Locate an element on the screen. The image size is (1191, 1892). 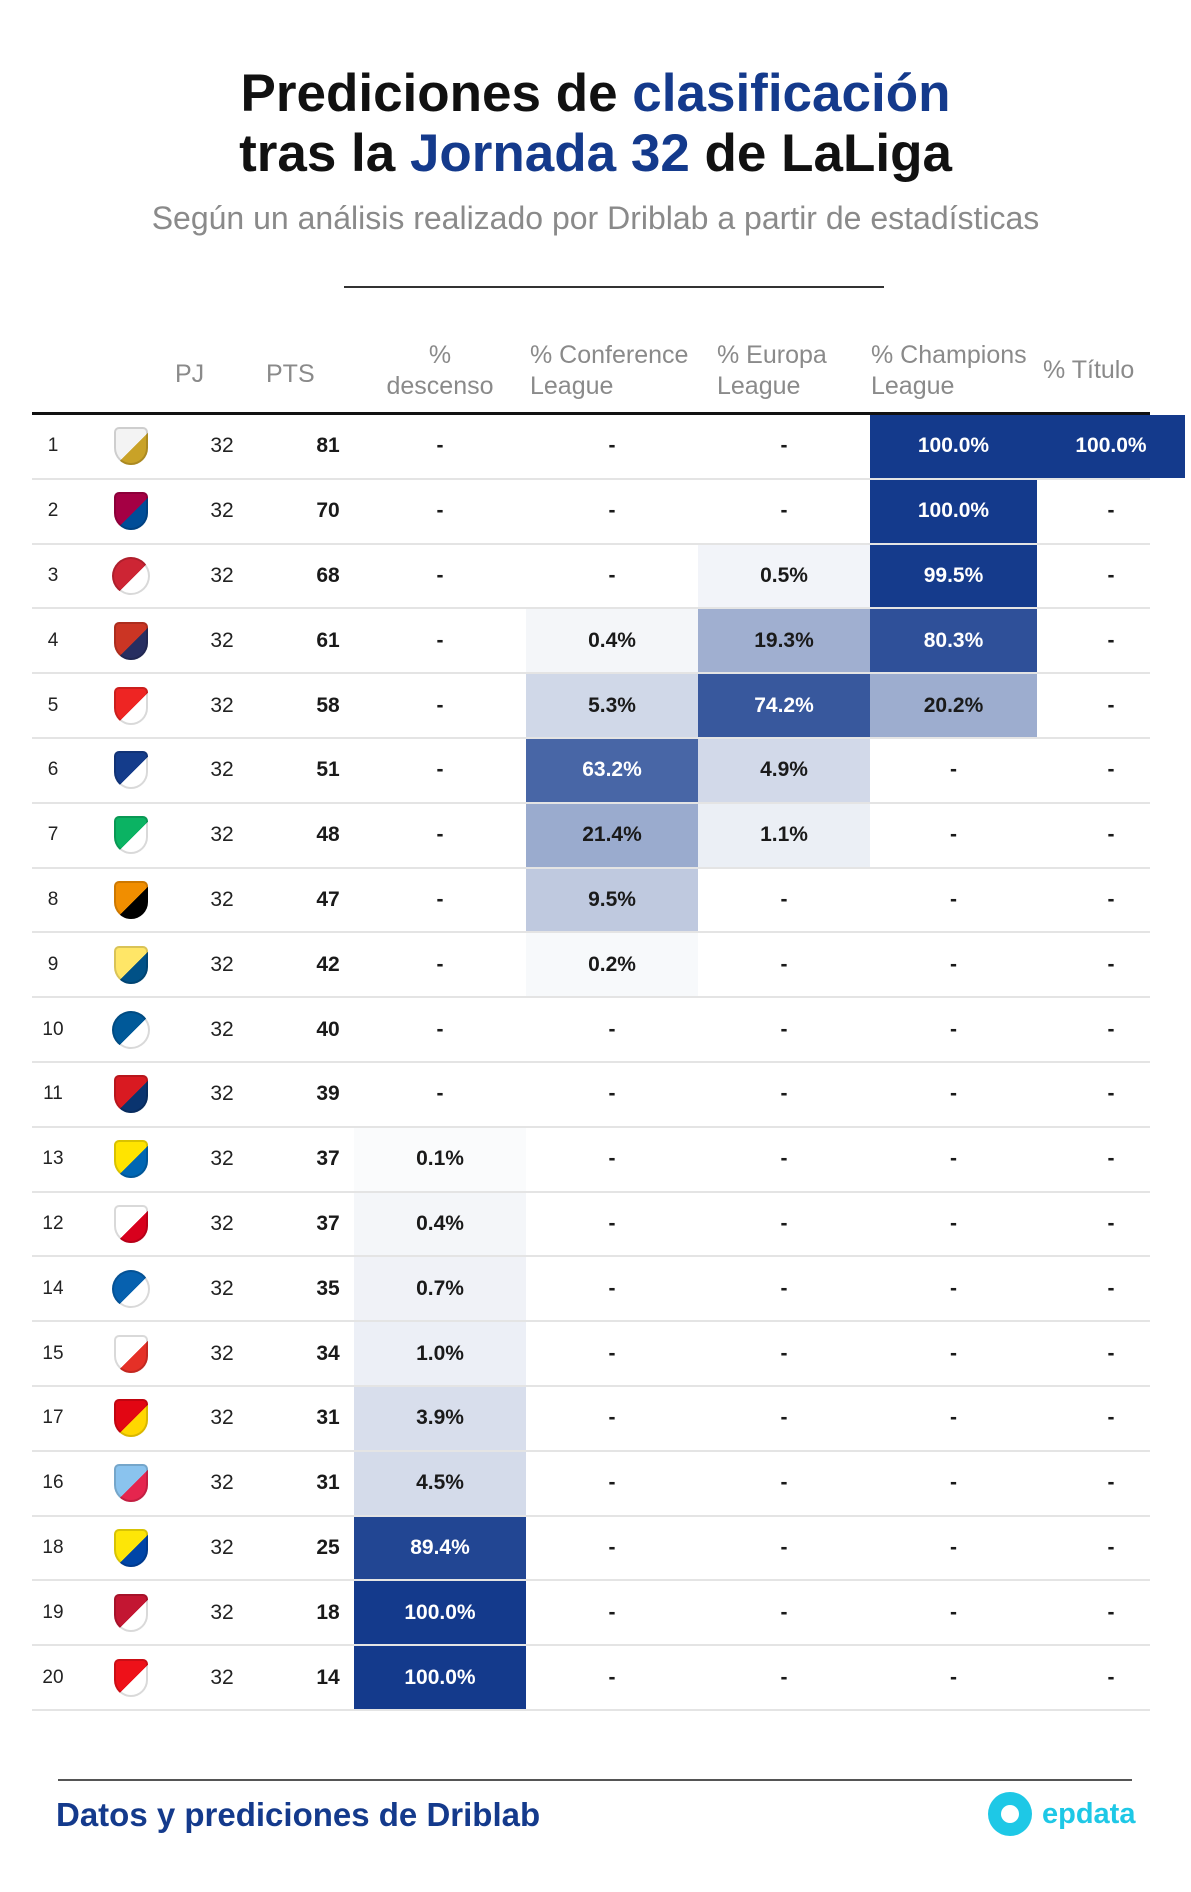
table-row: 7 32 48 - 21.4% 1.1% - - is located at coordinates (591, 836).